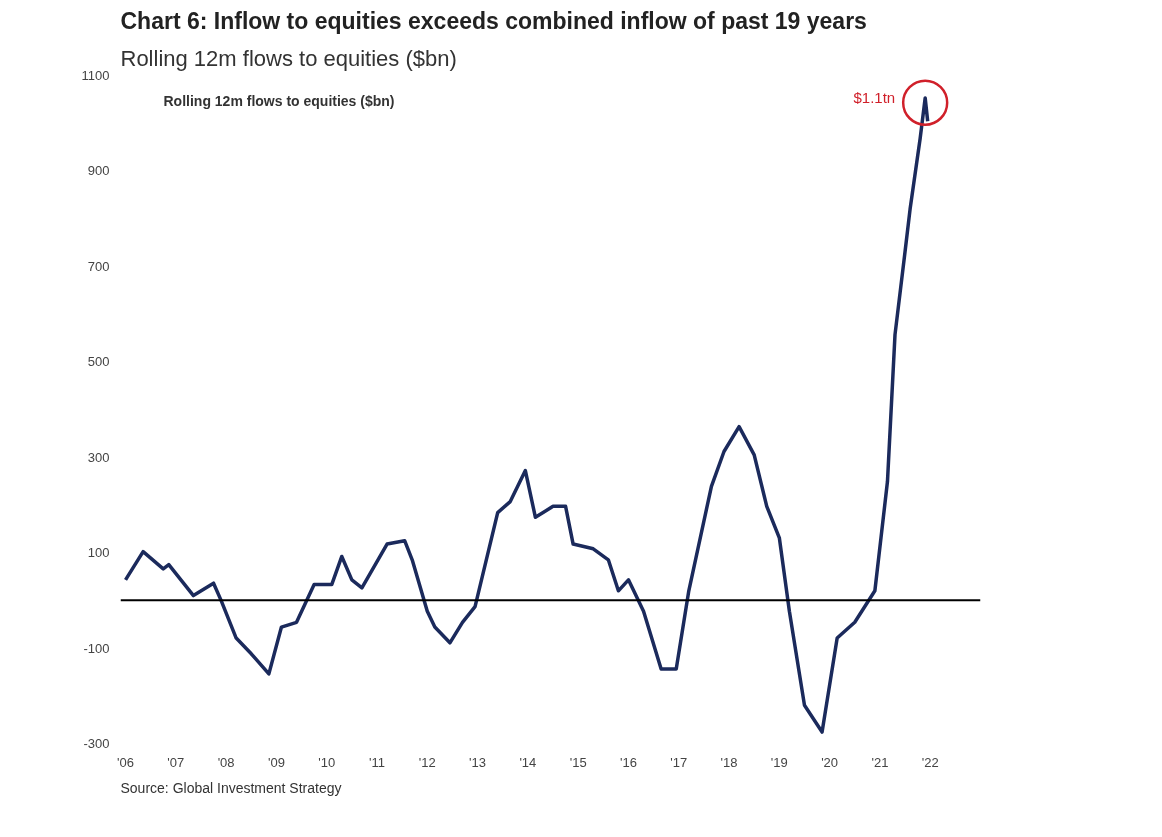 The width and height of the screenshot is (1162, 837). Describe the element at coordinates (126, 762) in the screenshot. I see `x-tick-label: '06` at that location.